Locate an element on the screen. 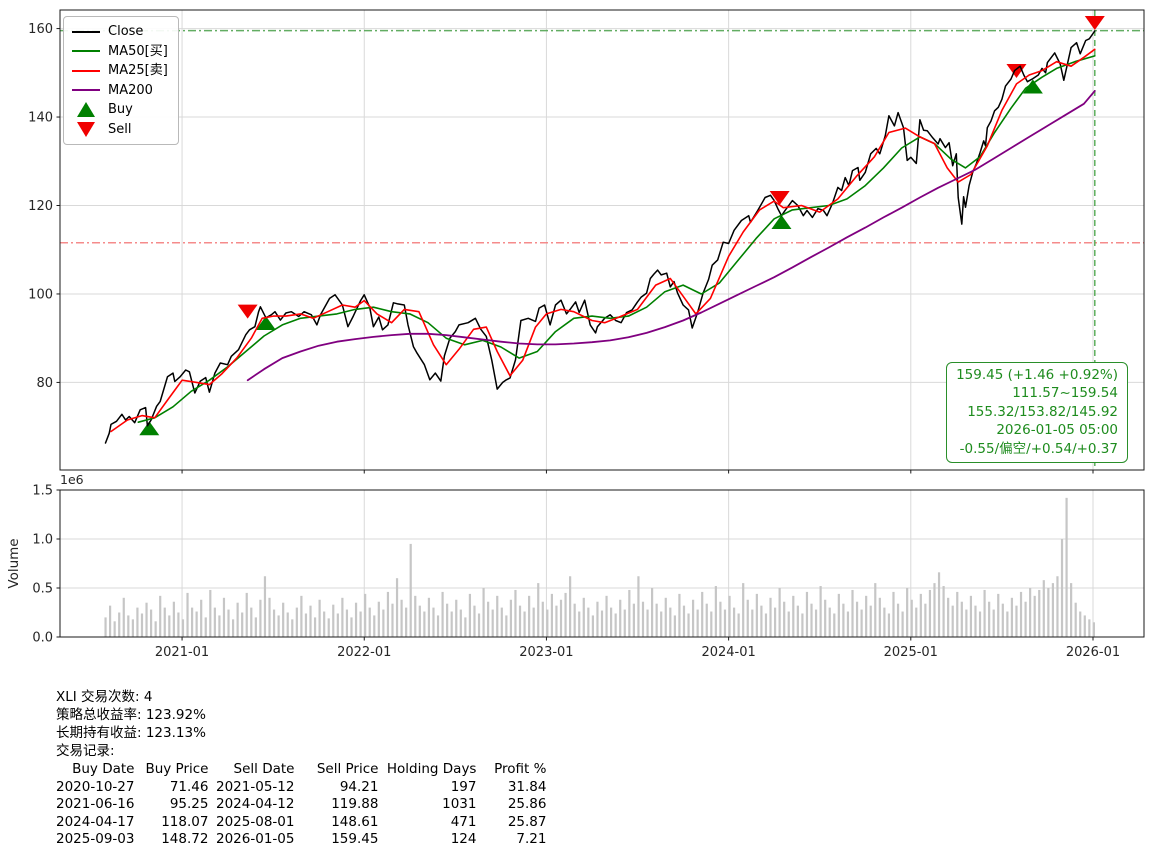  legend-item-ma25: MA25[卖] is located at coordinates (120, 71).